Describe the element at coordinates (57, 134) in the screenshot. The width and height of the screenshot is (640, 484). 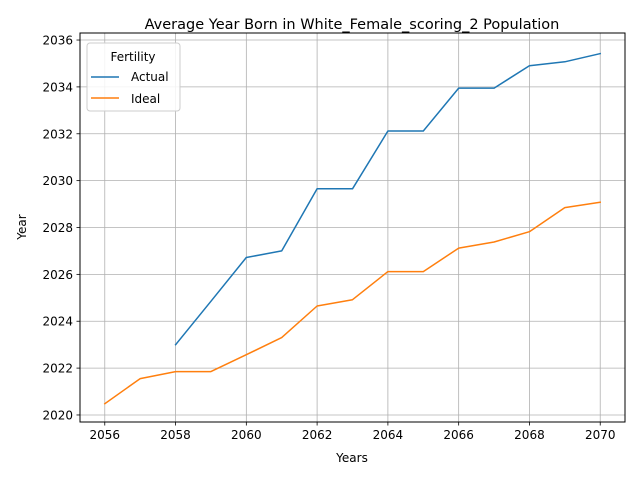
I see `y-tick-label: 2032` at that location.